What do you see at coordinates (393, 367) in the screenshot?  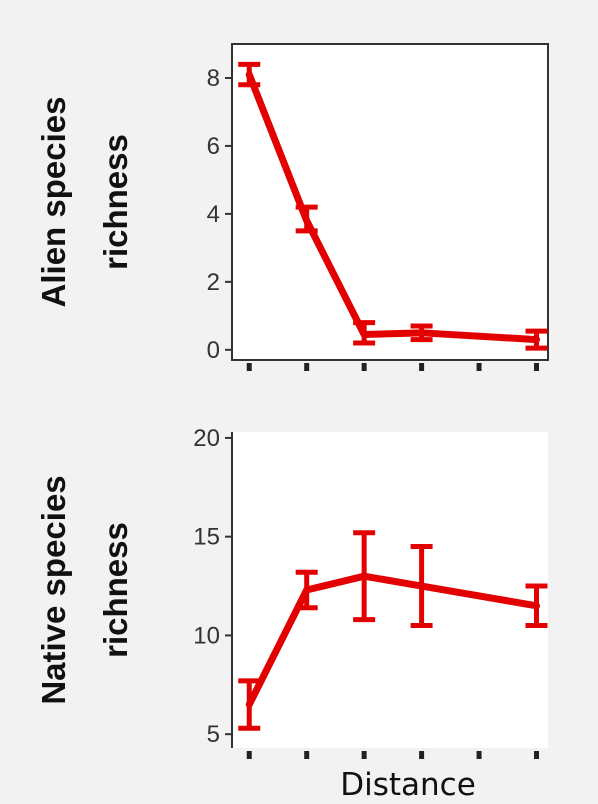 I see `alien-x-axis` at bounding box center [393, 367].